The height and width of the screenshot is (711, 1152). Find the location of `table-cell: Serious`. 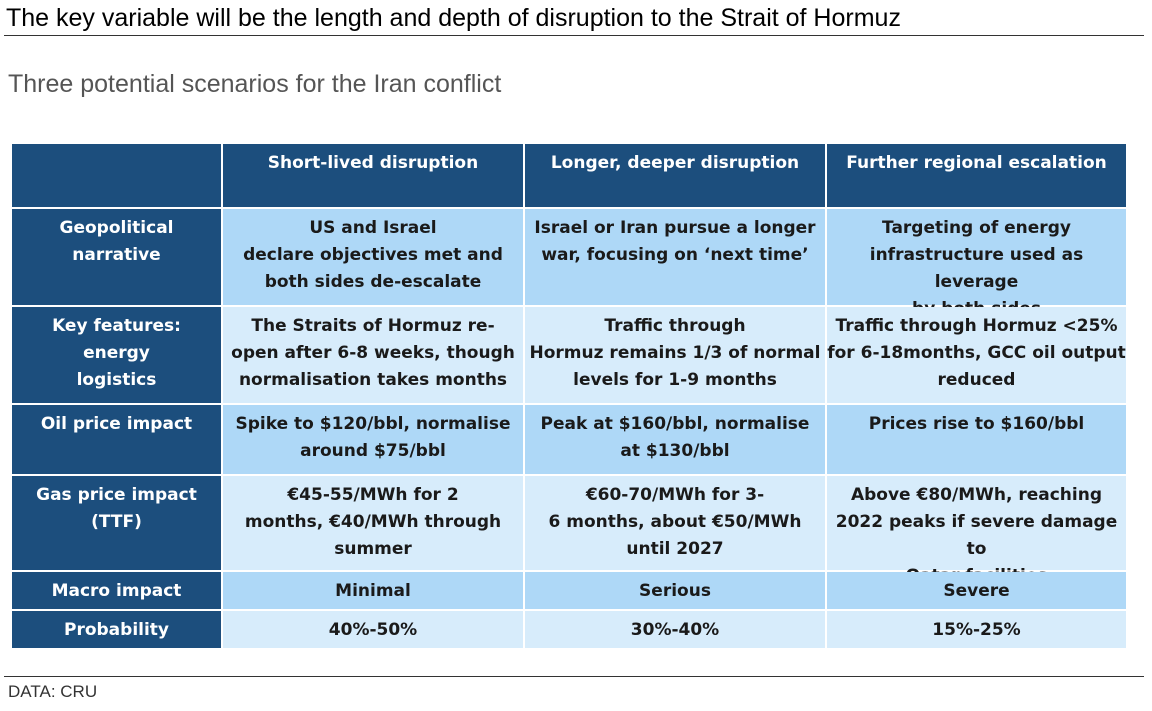

table-cell: Serious is located at coordinates (675, 590).